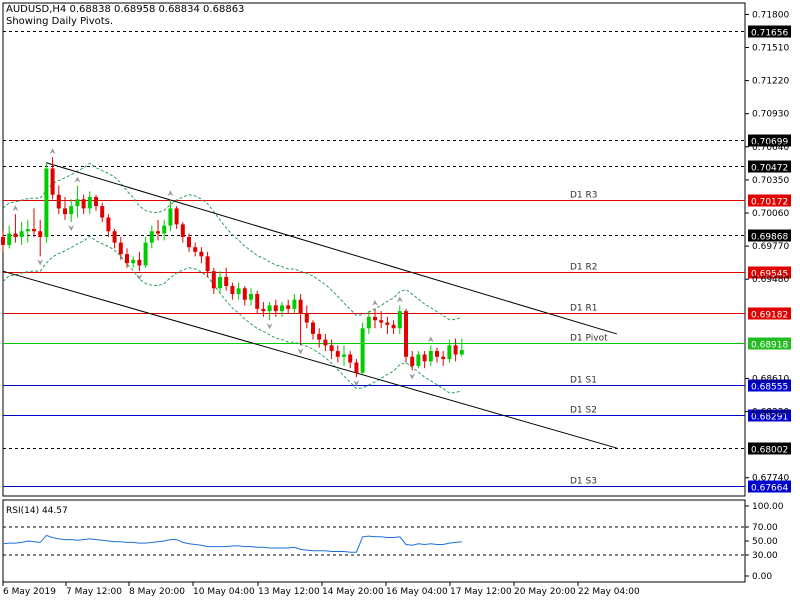 Image resolution: width=800 pixels, height=604 pixels. Describe the element at coordinates (583, 411) in the screenshot. I see `level-label: D1 S2` at that location.